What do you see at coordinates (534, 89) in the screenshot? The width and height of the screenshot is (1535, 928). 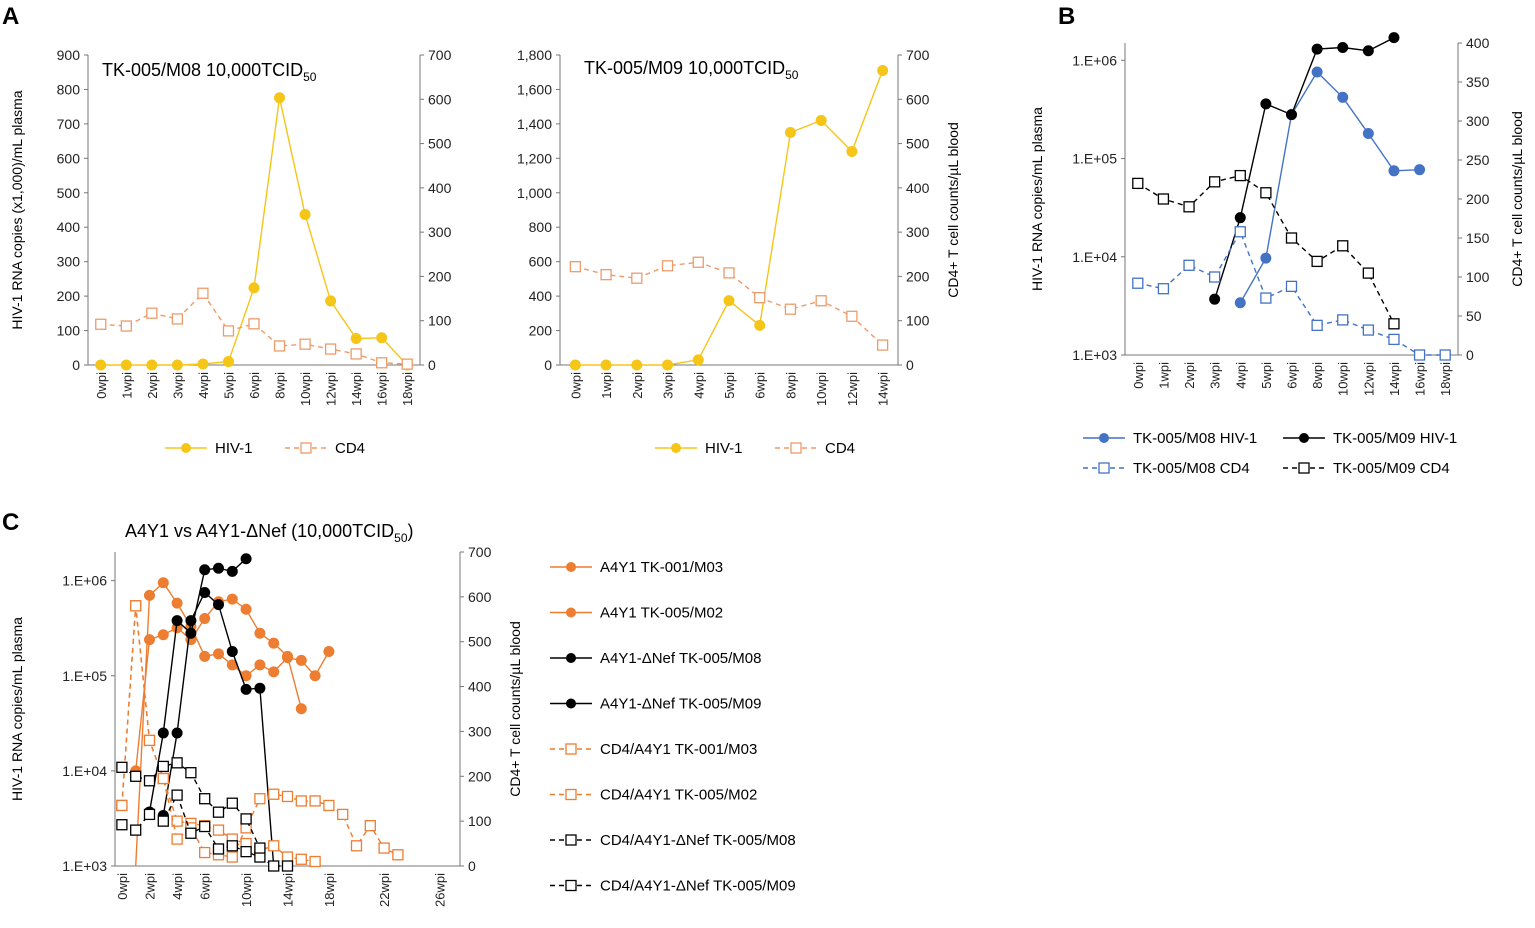 I see `y-tick-label: 1,600` at bounding box center [534, 89].